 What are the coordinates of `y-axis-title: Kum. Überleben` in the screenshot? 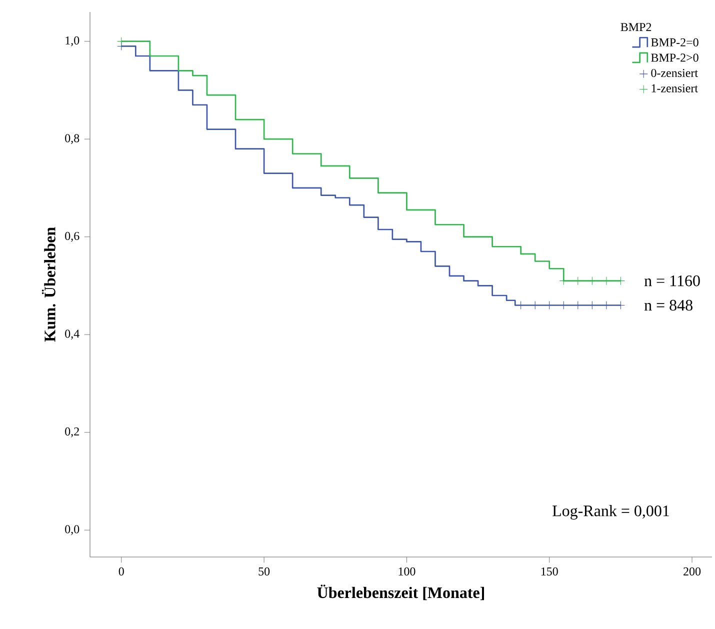 It's located at (49, 284).